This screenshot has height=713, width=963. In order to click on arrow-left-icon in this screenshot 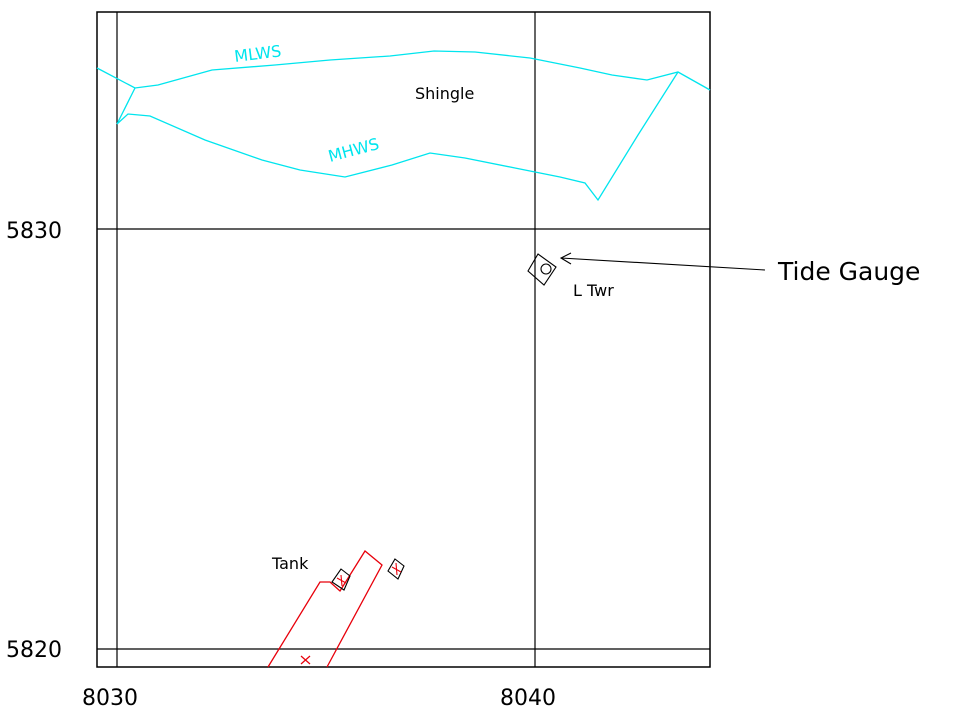, I will do `click(662, 261)`.